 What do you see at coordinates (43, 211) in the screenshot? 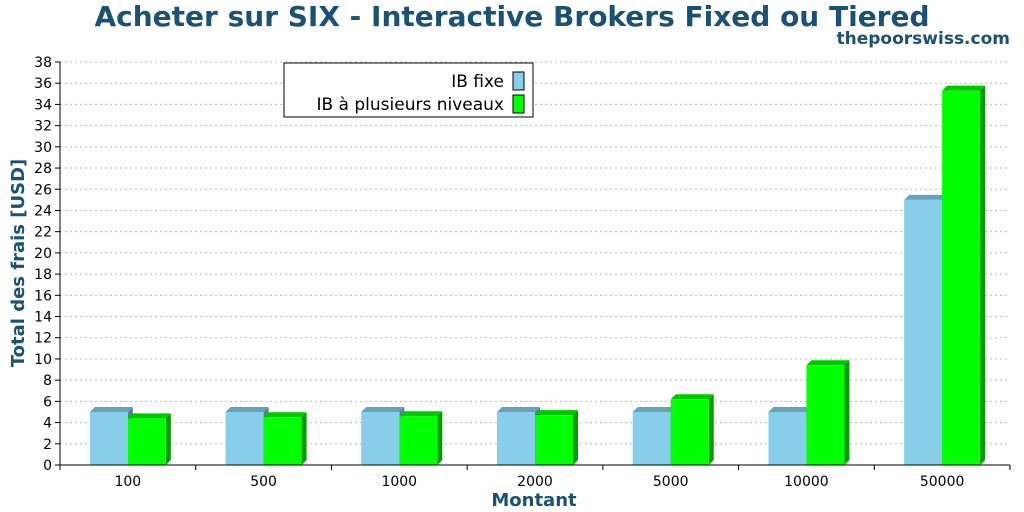
I see `y-tick-label: 24` at bounding box center [43, 211].